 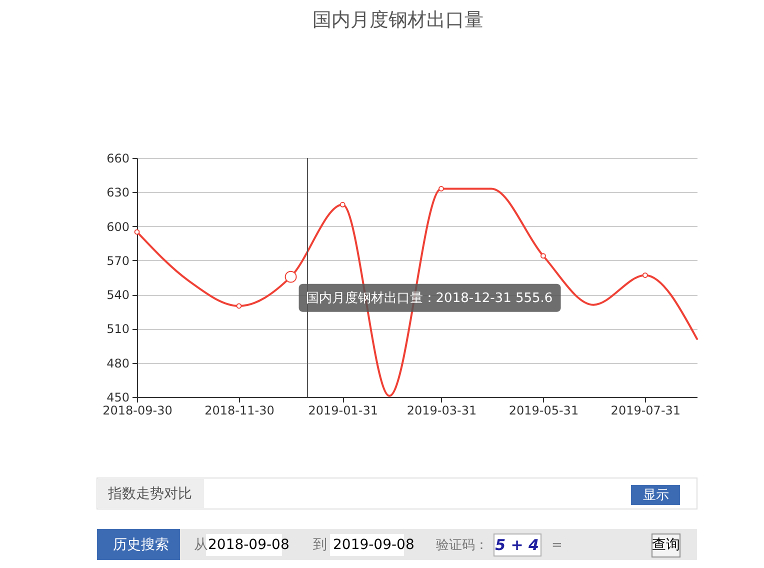 I want to click on text: 2018-09-08, so click(x=249, y=545).